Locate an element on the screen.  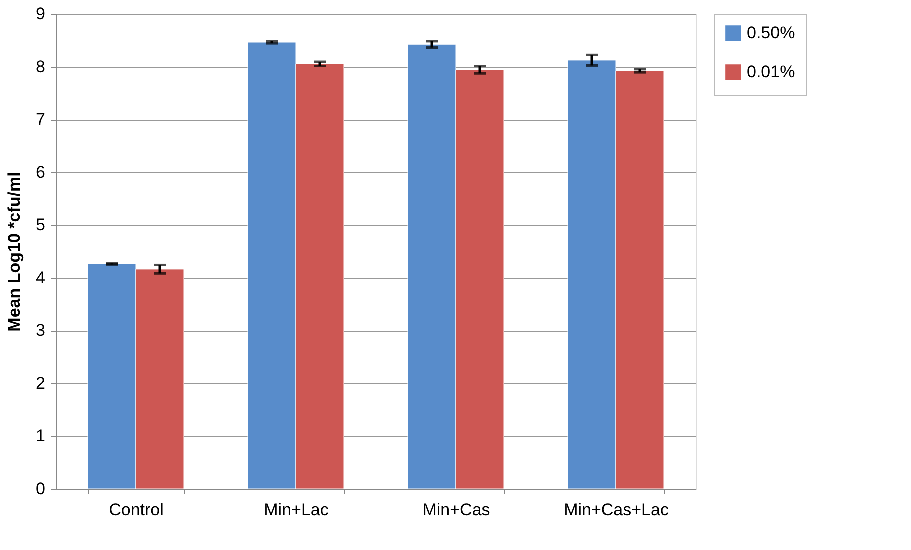
x-tick-label: Control is located at coordinates (136, 510).